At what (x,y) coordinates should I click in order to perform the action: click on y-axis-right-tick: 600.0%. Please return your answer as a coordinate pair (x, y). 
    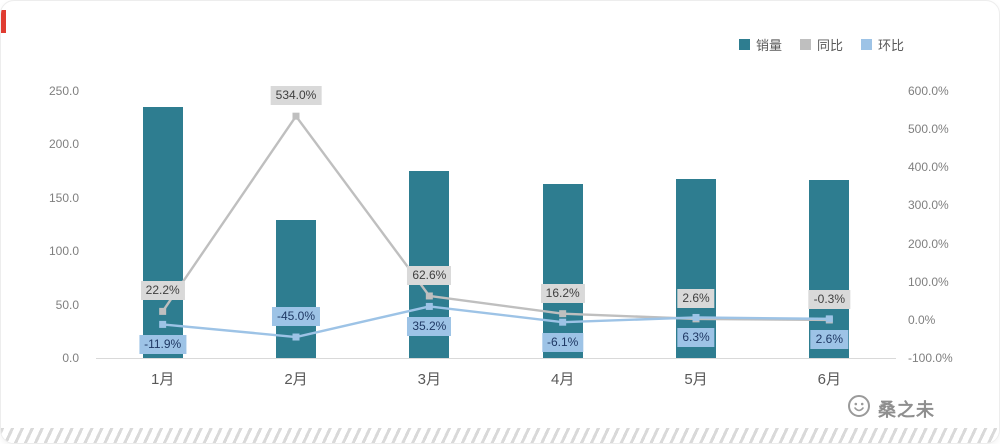
    Looking at the image, I should click on (928, 91).